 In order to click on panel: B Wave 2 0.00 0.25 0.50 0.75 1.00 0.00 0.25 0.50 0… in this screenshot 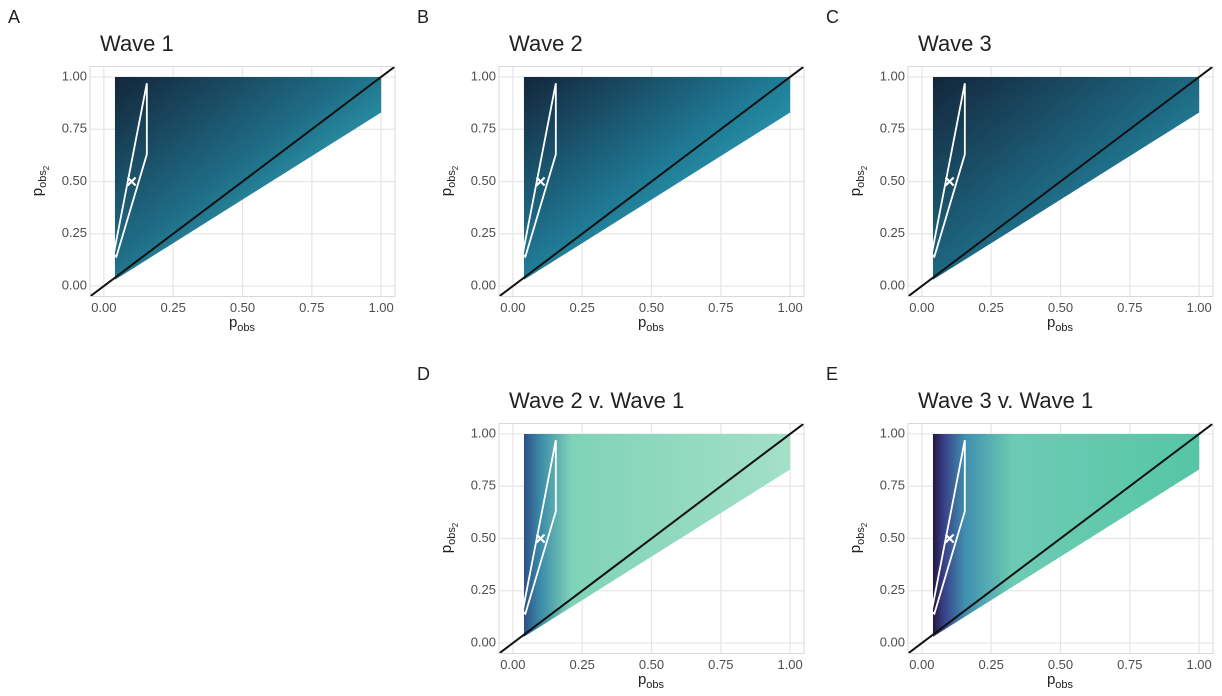, I will do `click(611, 170)`.